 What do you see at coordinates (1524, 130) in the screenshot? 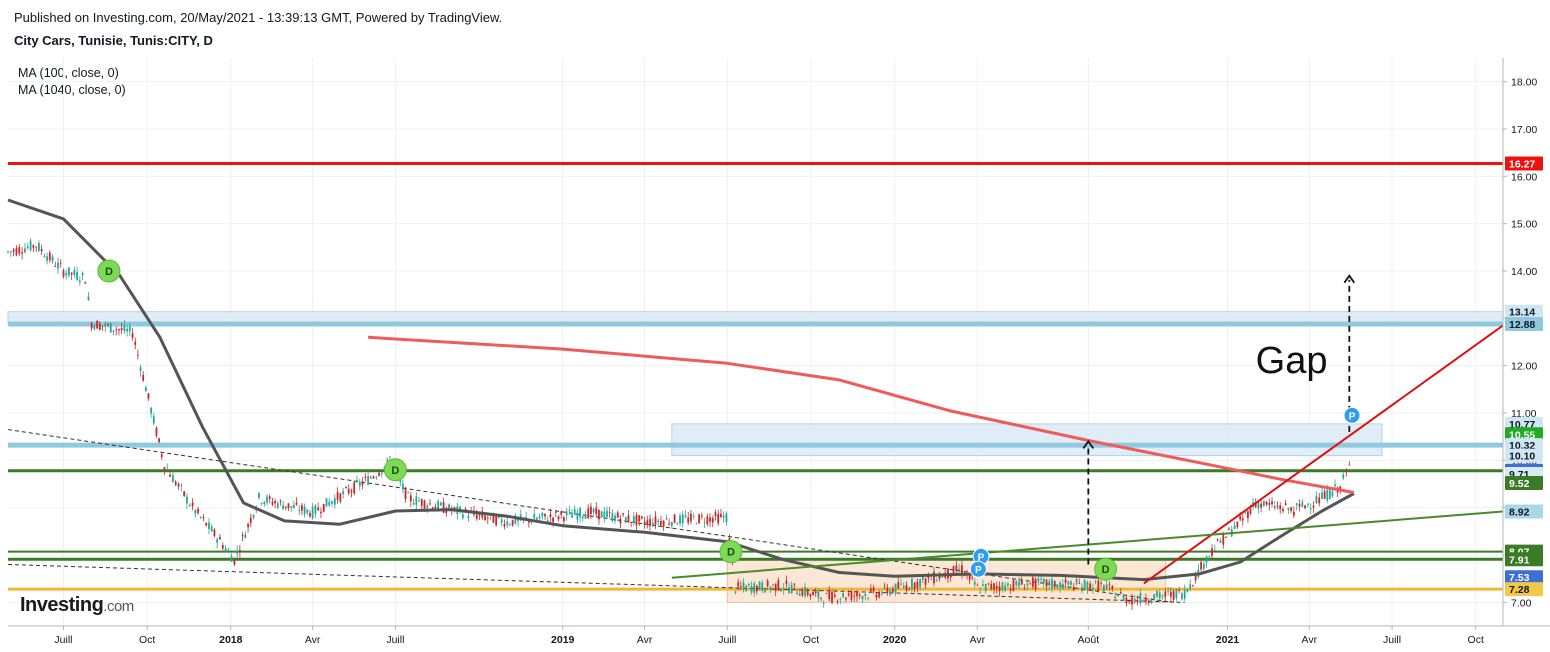
I see `y-tick-label: 17.00` at bounding box center [1524, 130].